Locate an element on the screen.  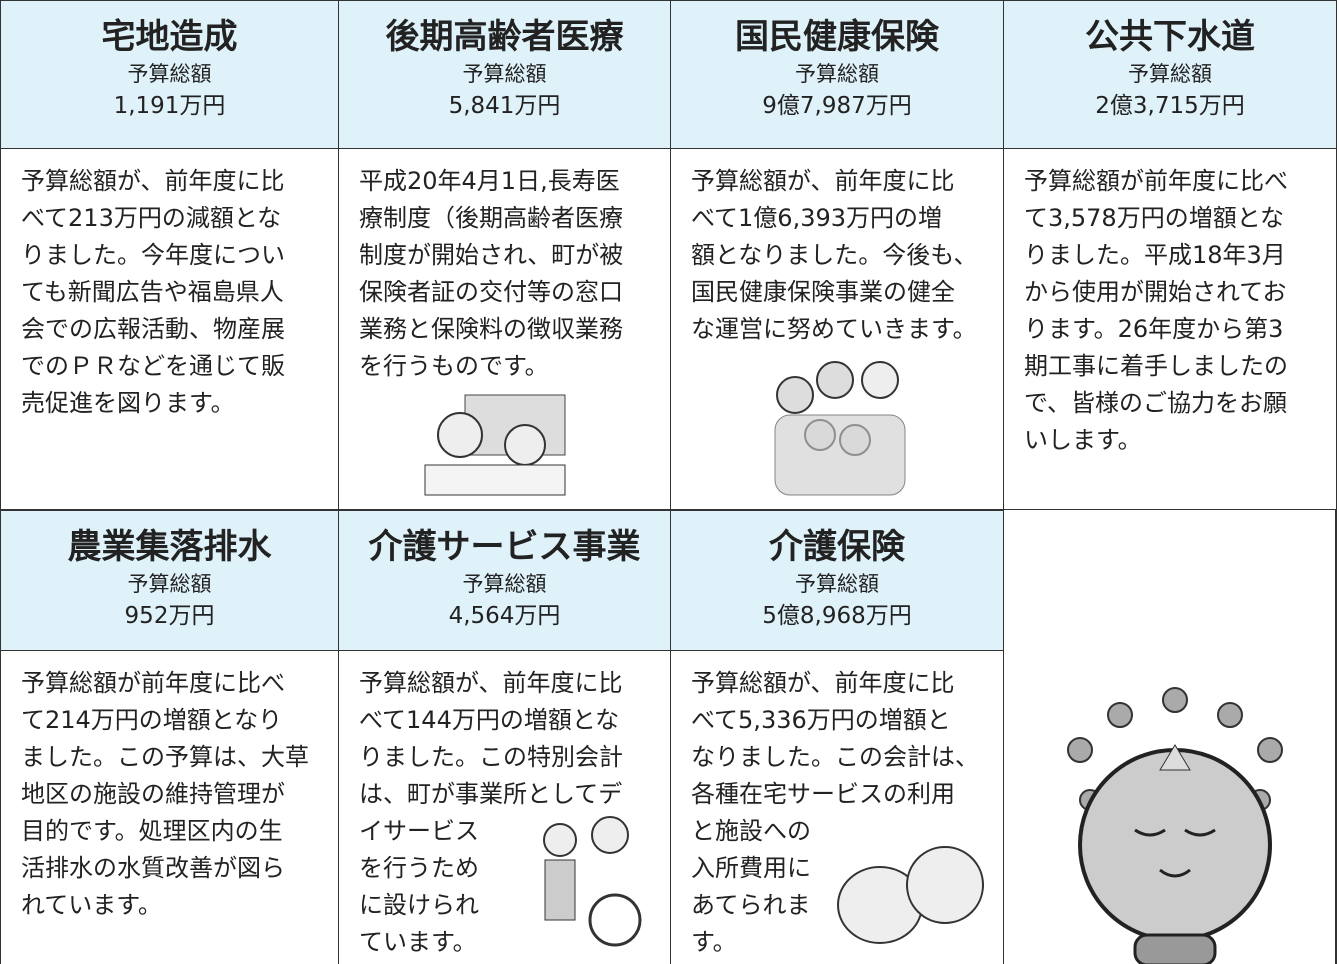
body-line: は、町が事業所としてデ is located at coordinates (491, 794).